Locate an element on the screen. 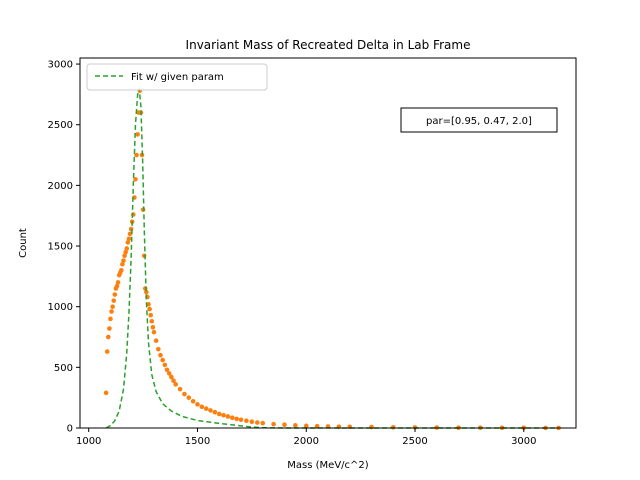  x-tick-label: 1000 is located at coordinates (88, 441).